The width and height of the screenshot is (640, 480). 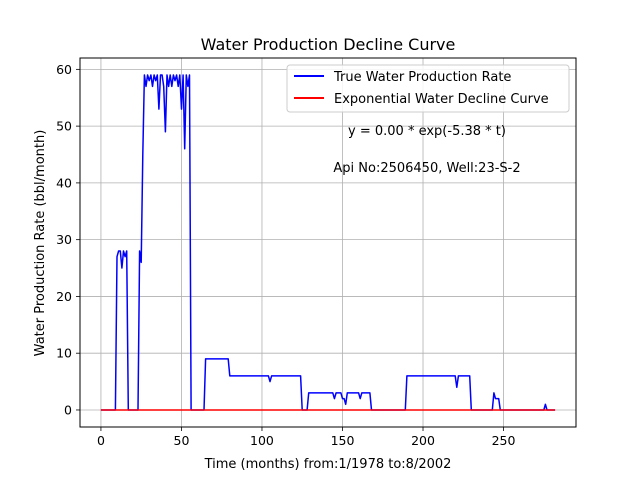 I want to click on legend-label-exponential-curve: Exponential Water Decline Curve, so click(x=441, y=99).